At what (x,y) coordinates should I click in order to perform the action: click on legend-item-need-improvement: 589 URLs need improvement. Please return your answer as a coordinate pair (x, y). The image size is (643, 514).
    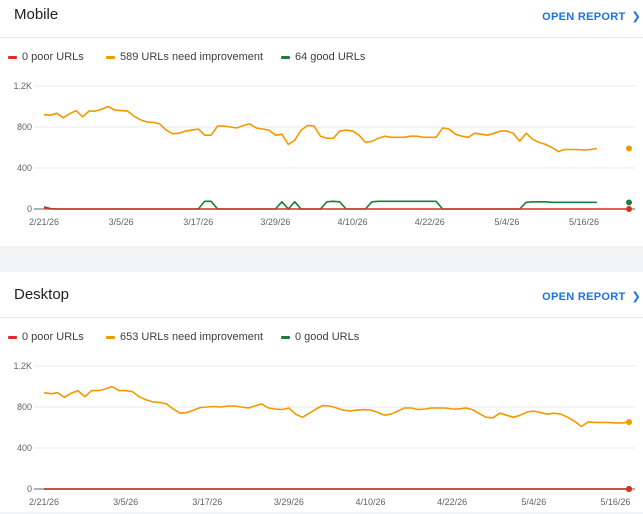
    Looking at the image, I should click on (193, 57).